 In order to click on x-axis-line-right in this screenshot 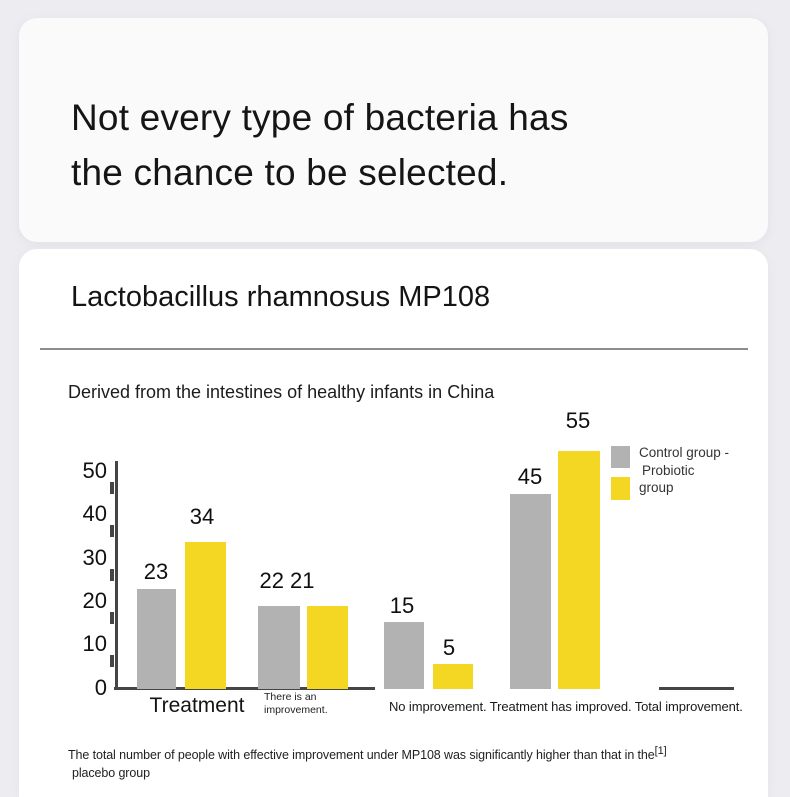, I will do `click(696, 688)`.